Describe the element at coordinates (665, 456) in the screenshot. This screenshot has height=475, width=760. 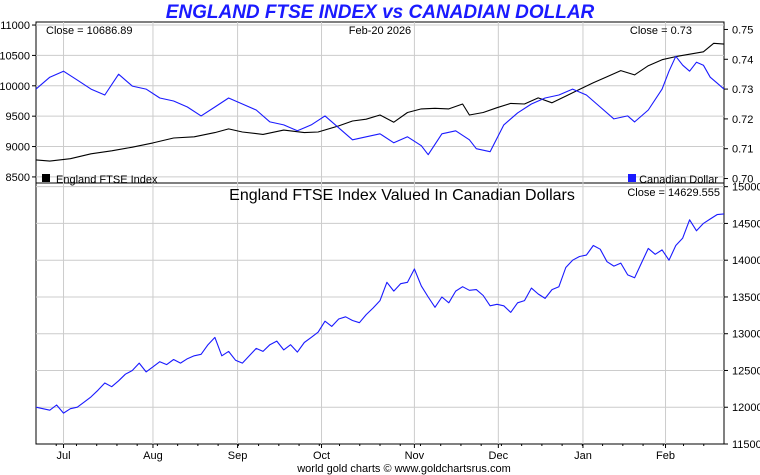
I see `x-tick-label: Feb` at that location.